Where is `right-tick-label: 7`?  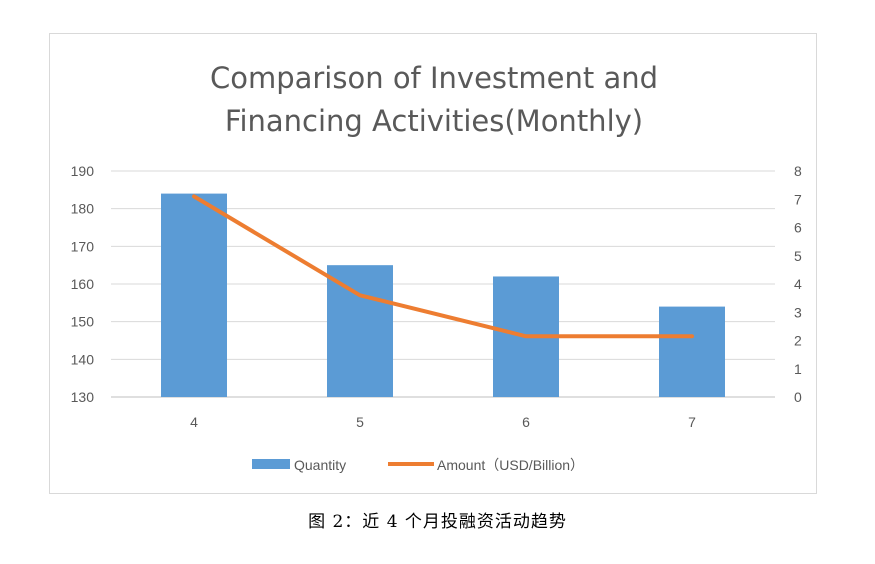 right-tick-label: 7 is located at coordinates (798, 199).